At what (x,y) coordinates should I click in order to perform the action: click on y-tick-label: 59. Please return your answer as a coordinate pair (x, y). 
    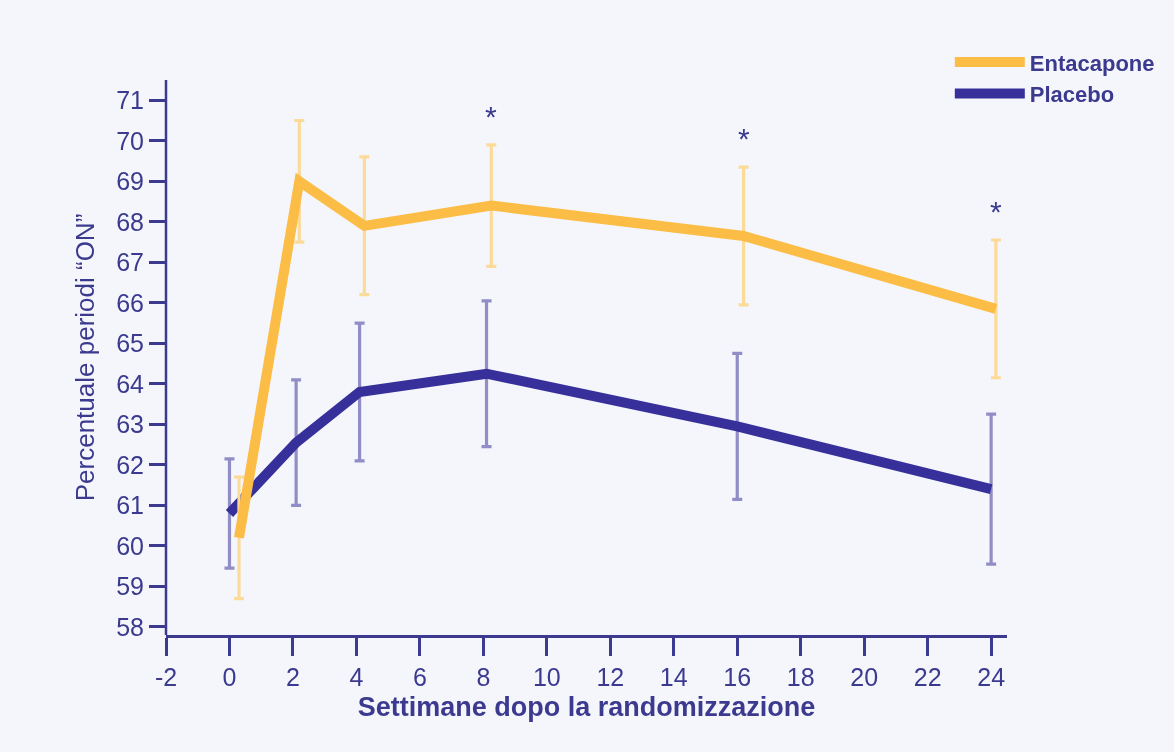
    Looking at the image, I should click on (130, 586).